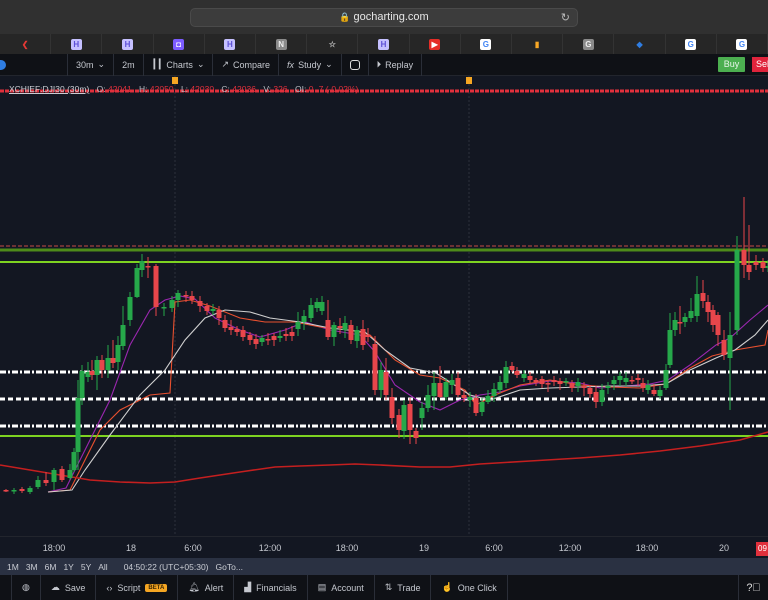 This screenshot has width=768, height=600. Describe the element at coordinates (86, 566) in the screenshot. I see `range-5y: 5Y` at that location.